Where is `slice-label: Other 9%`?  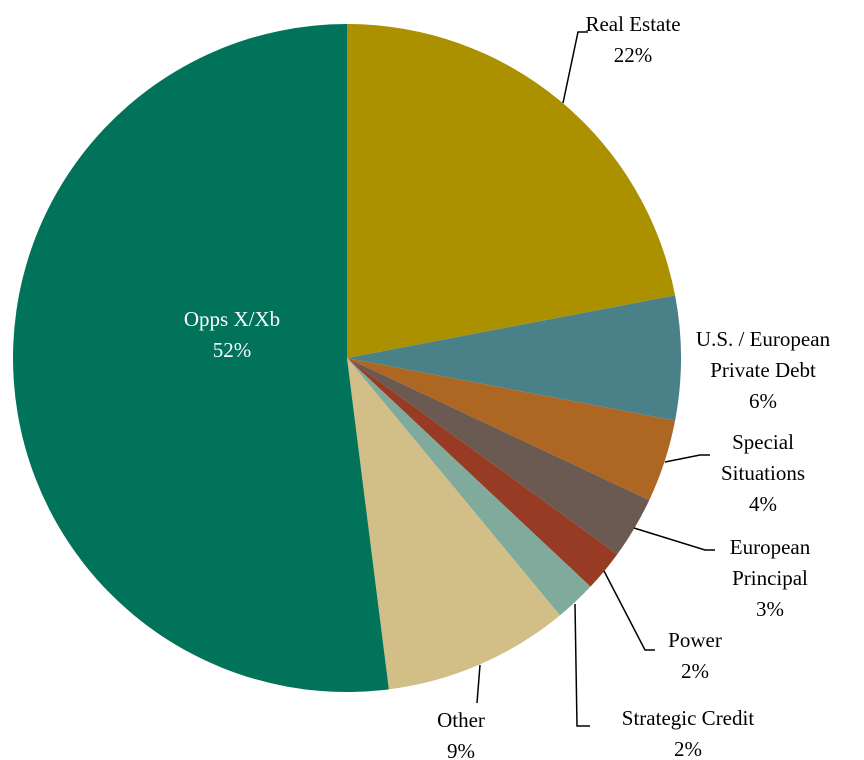
slice-label: Other 9% is located at coordinates (461, 732).